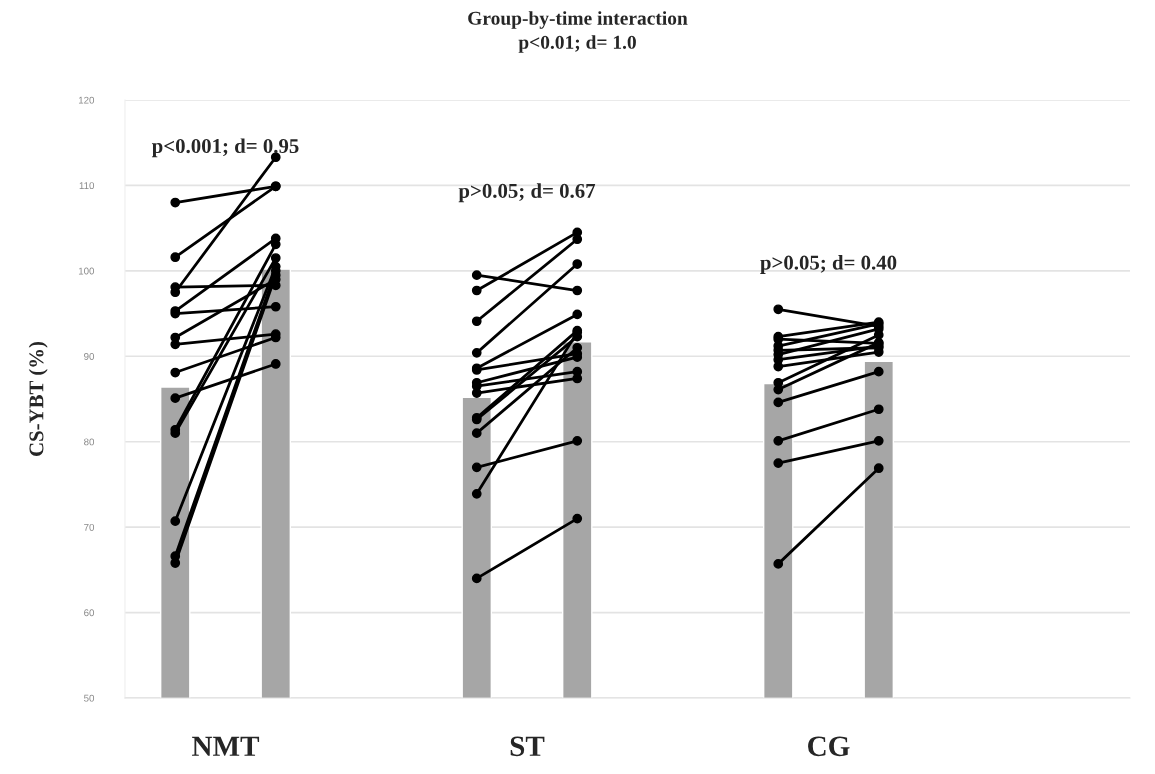 The width and height of the screenshot is (1155, 774). What do you see at coordinates (226, 746) in the screenshot?
I see `text: NMT` at bounding box center [226, 746].